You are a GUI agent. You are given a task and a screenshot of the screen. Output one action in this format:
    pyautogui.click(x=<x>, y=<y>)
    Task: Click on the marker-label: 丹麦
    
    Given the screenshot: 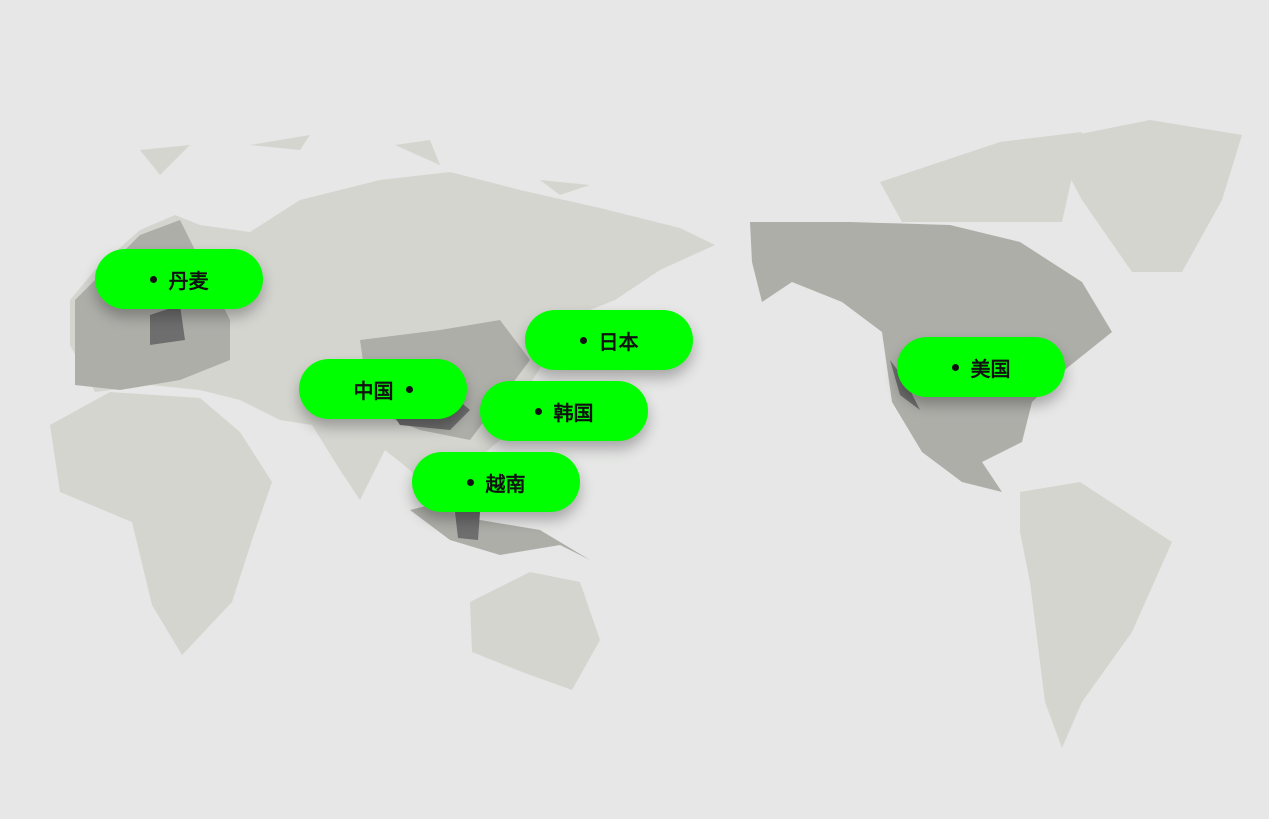 What is the action you would take?
    pyautogui.click(x=188, y=280)
    